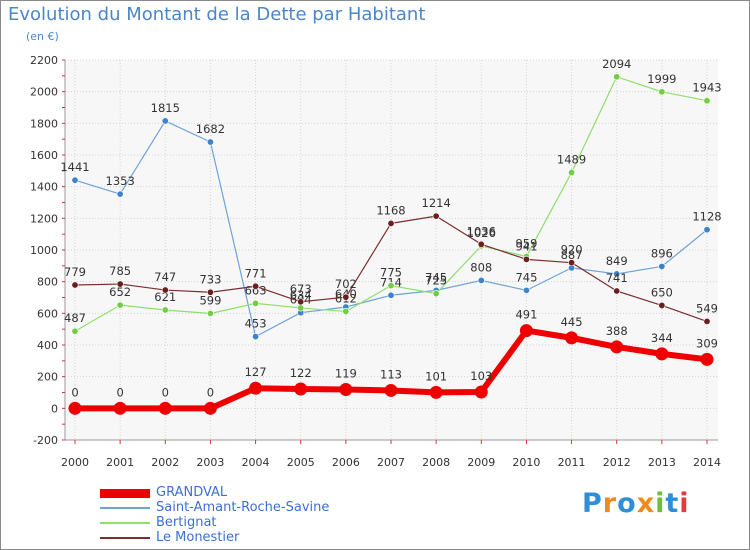 The image size is (750, 550). I want to click on y-tick-label: 2200, so click(44, 60).